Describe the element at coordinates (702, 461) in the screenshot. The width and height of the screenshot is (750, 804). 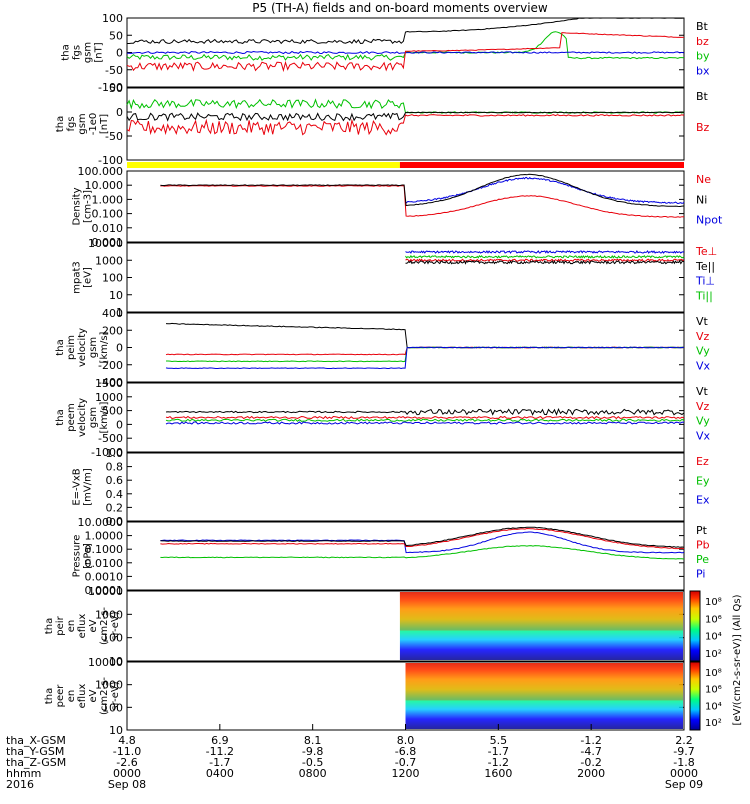
I see `legend-ez: Ez` at that location.